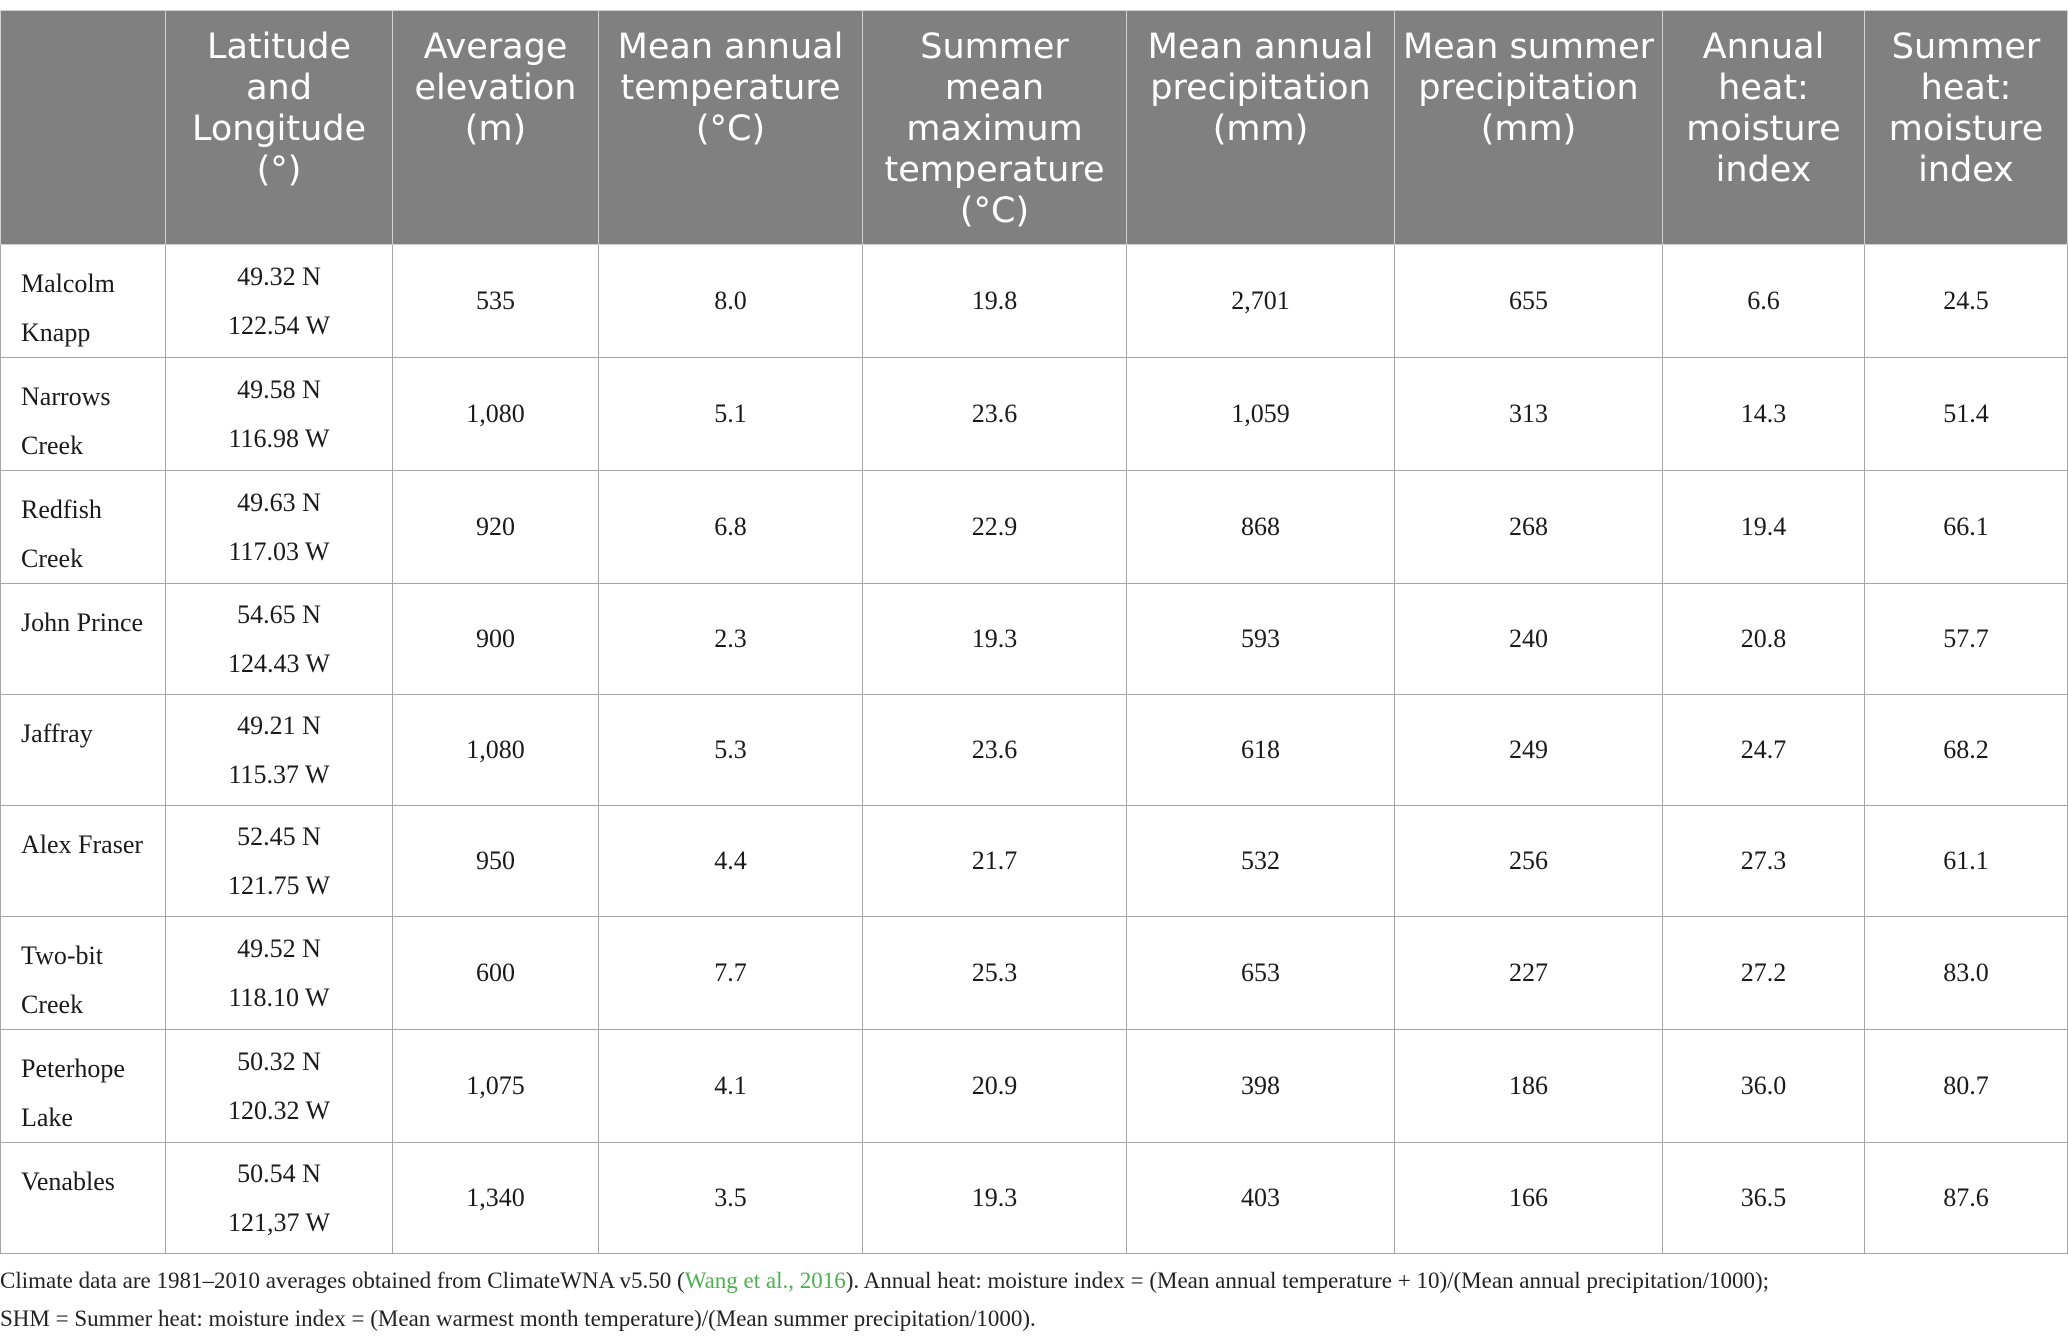  What do you see at coordinates (1260, 1198) in the screenshot?
I see `mean-annual-precip-cell: 403` at bounding box center [1260, 1198].